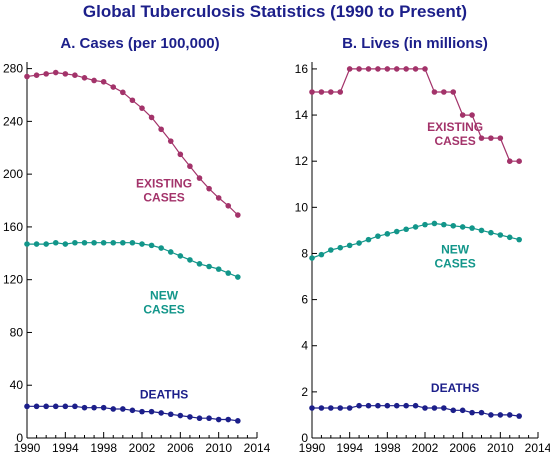 The width and height of the screenshot is (550, 458). What do you see at coordinates (65, 448) in the screenshot?
I see `x-tick-label: 1994` at bounding box center [65, 448].